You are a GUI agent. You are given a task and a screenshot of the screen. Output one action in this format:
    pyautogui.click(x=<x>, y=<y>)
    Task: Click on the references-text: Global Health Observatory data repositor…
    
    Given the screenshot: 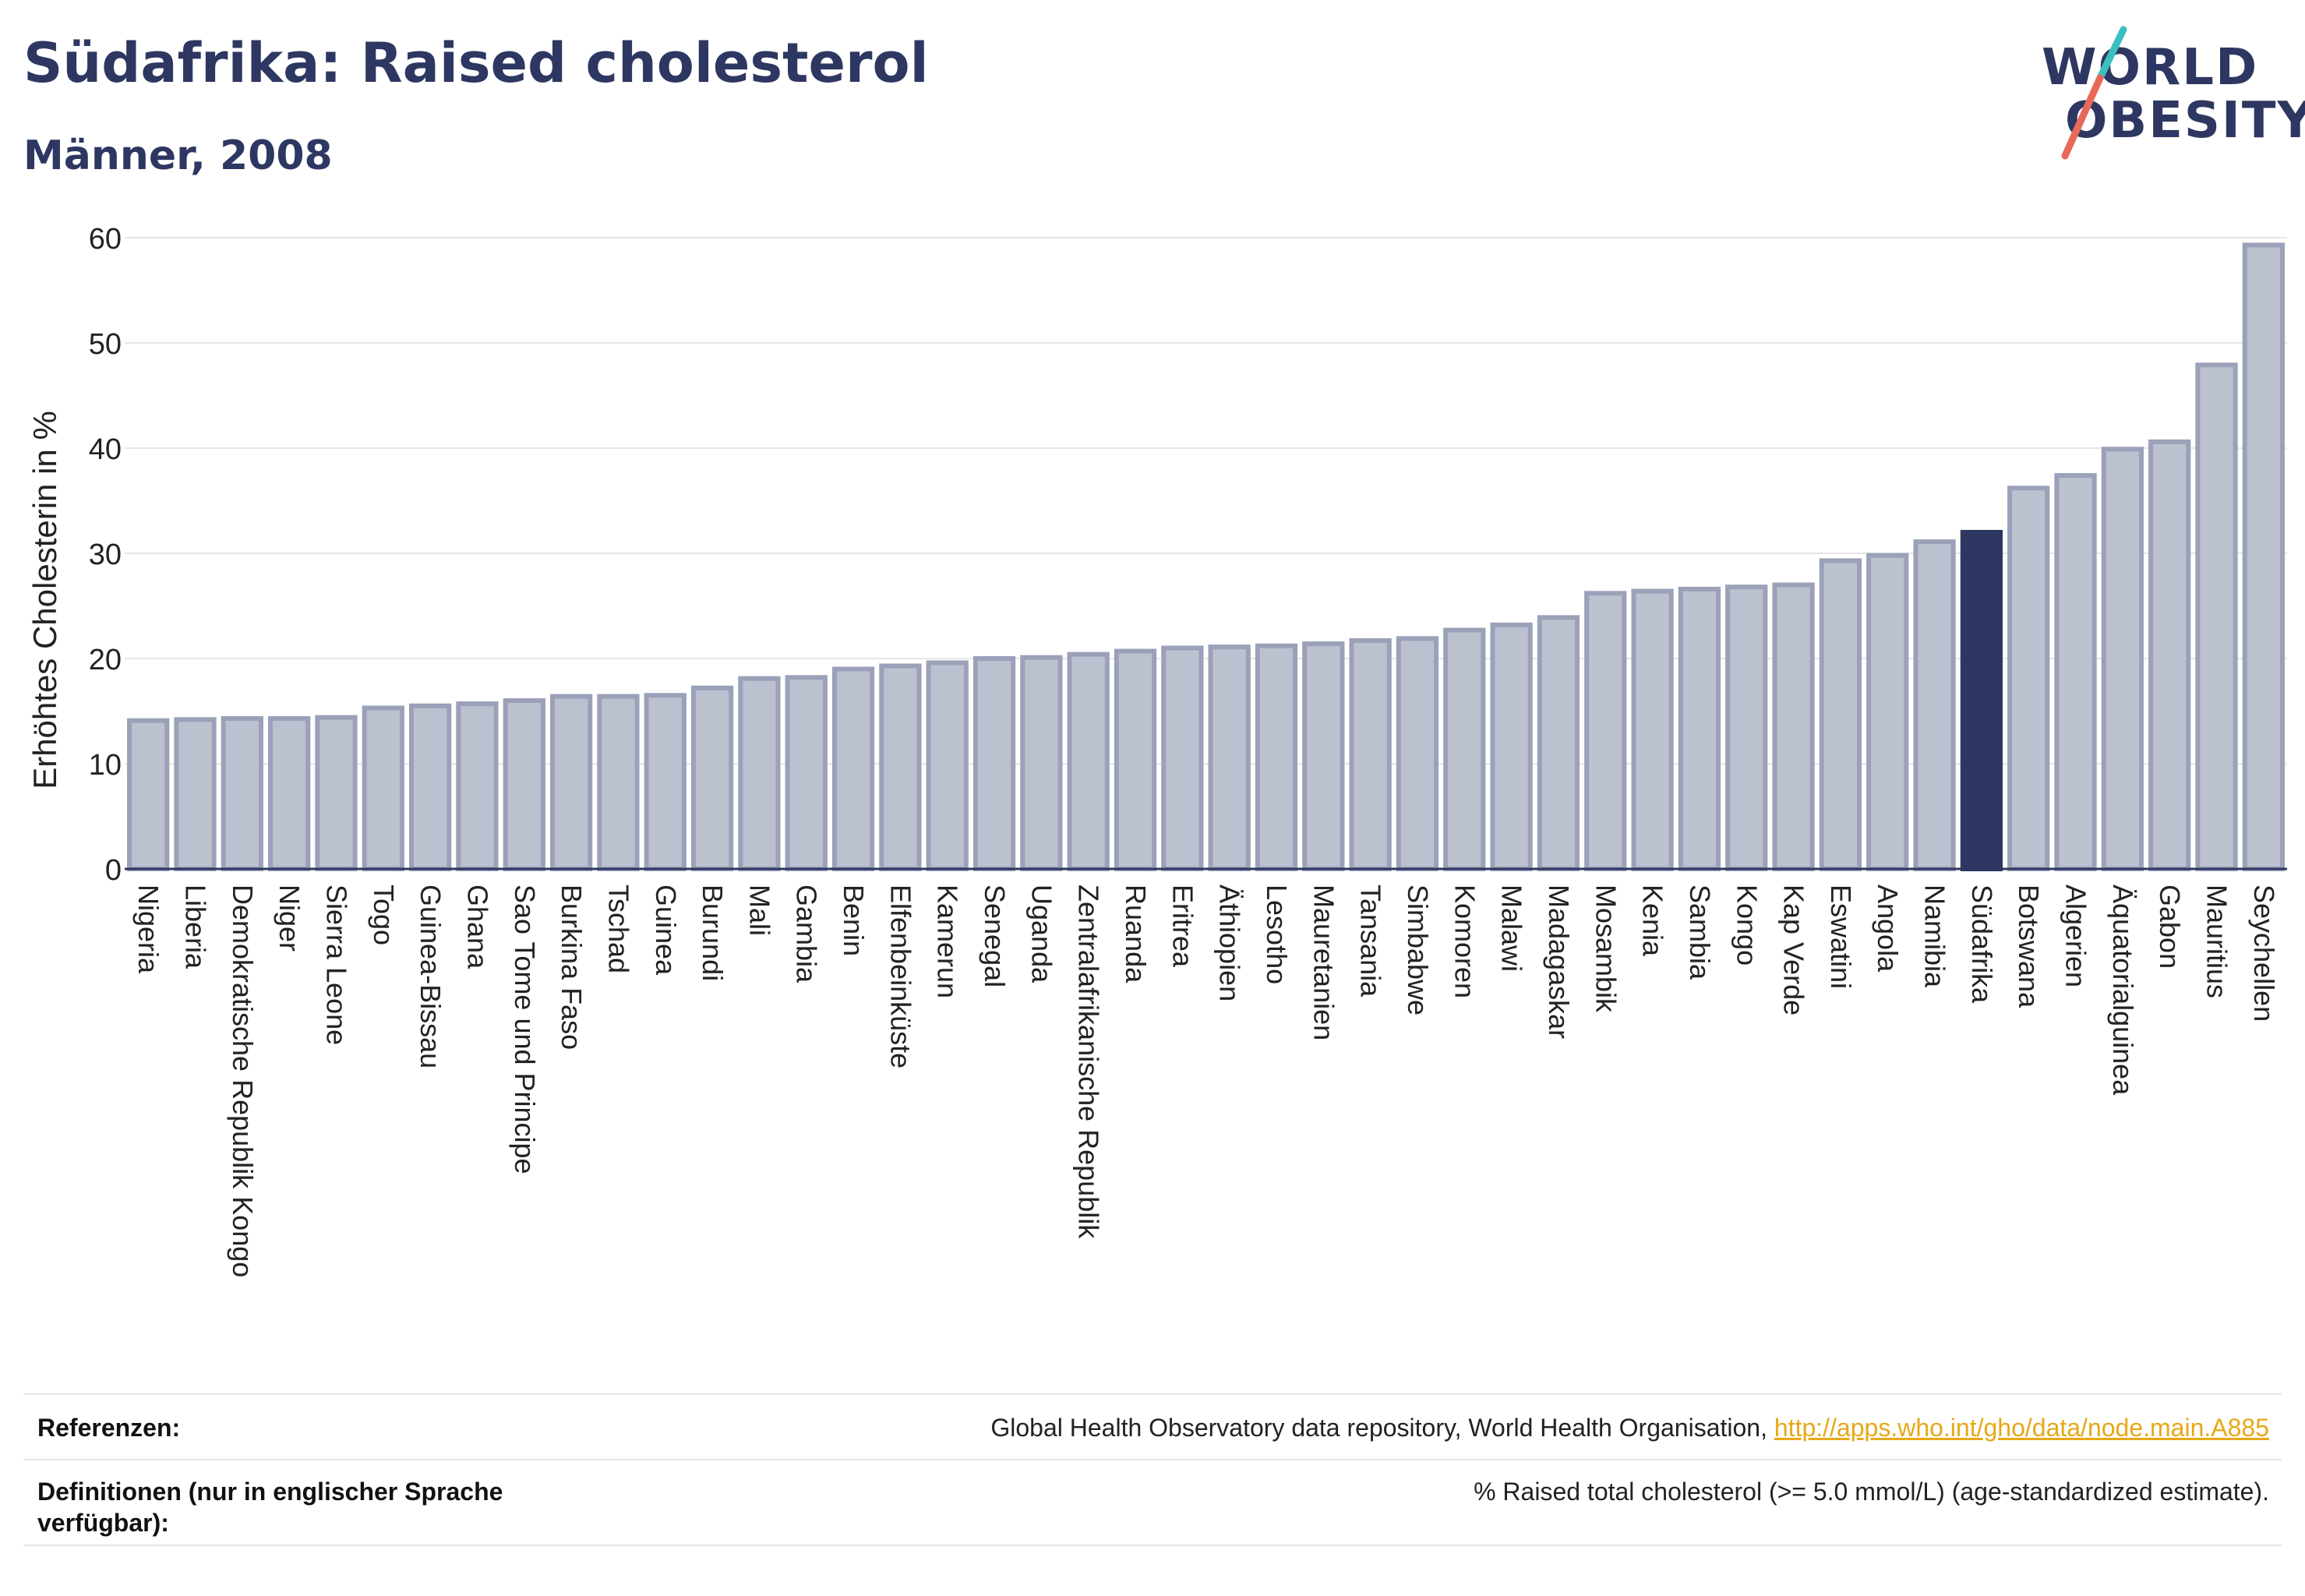 What is the action you would take?
    pyautogui.click(x=1382, y=1428)
    